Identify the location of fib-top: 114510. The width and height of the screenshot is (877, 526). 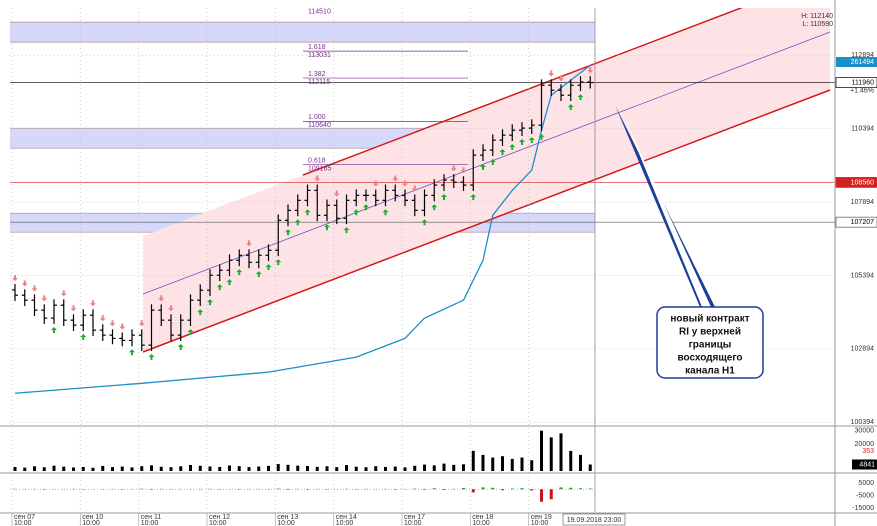
(319, 12).